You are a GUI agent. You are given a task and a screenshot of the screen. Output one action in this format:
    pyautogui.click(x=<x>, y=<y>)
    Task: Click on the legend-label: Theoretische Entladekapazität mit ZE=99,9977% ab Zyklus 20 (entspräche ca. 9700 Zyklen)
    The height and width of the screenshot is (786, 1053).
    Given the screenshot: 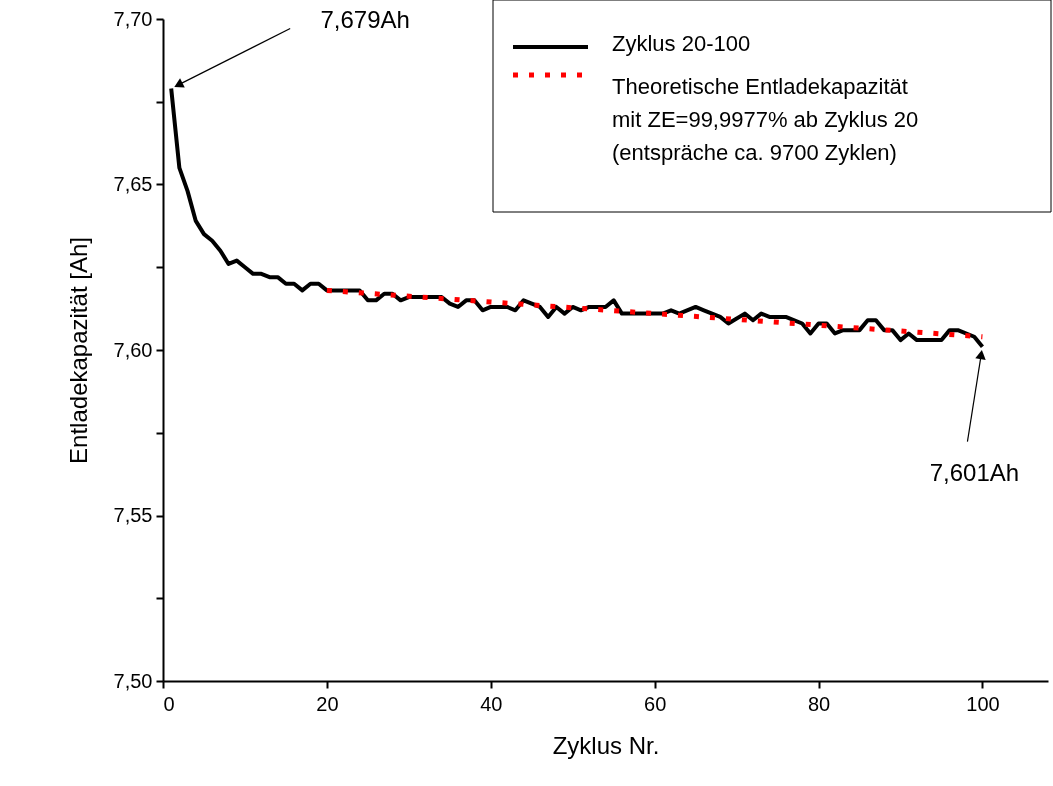 What is the action you would take?
    pyautogui.click(x=765, y=119)
    